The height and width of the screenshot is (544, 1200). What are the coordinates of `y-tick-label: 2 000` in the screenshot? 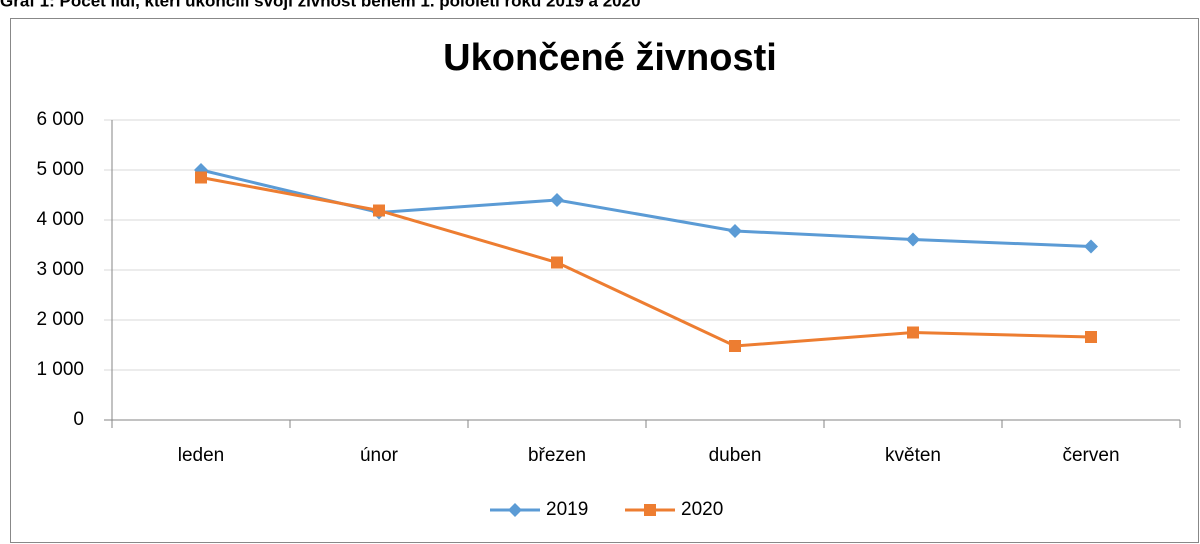 It's located at (60, 319).